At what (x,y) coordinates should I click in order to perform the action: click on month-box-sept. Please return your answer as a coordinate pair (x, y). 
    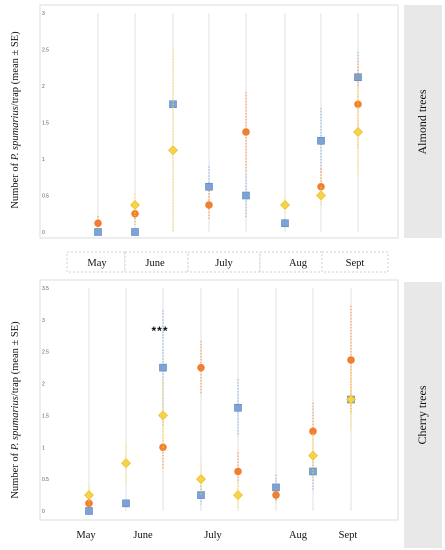
    Looking at the image, I should click on (355, 262).